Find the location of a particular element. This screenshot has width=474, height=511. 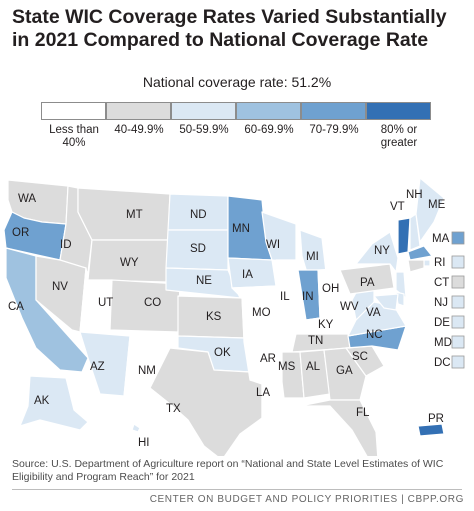

state-ga is located at coordinates (345, 374).